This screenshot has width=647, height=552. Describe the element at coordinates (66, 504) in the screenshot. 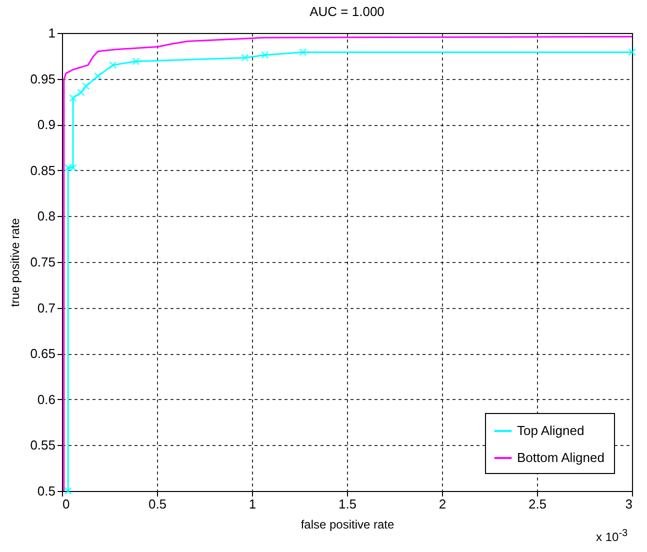

I see `x-tick-label: 0` at that location.